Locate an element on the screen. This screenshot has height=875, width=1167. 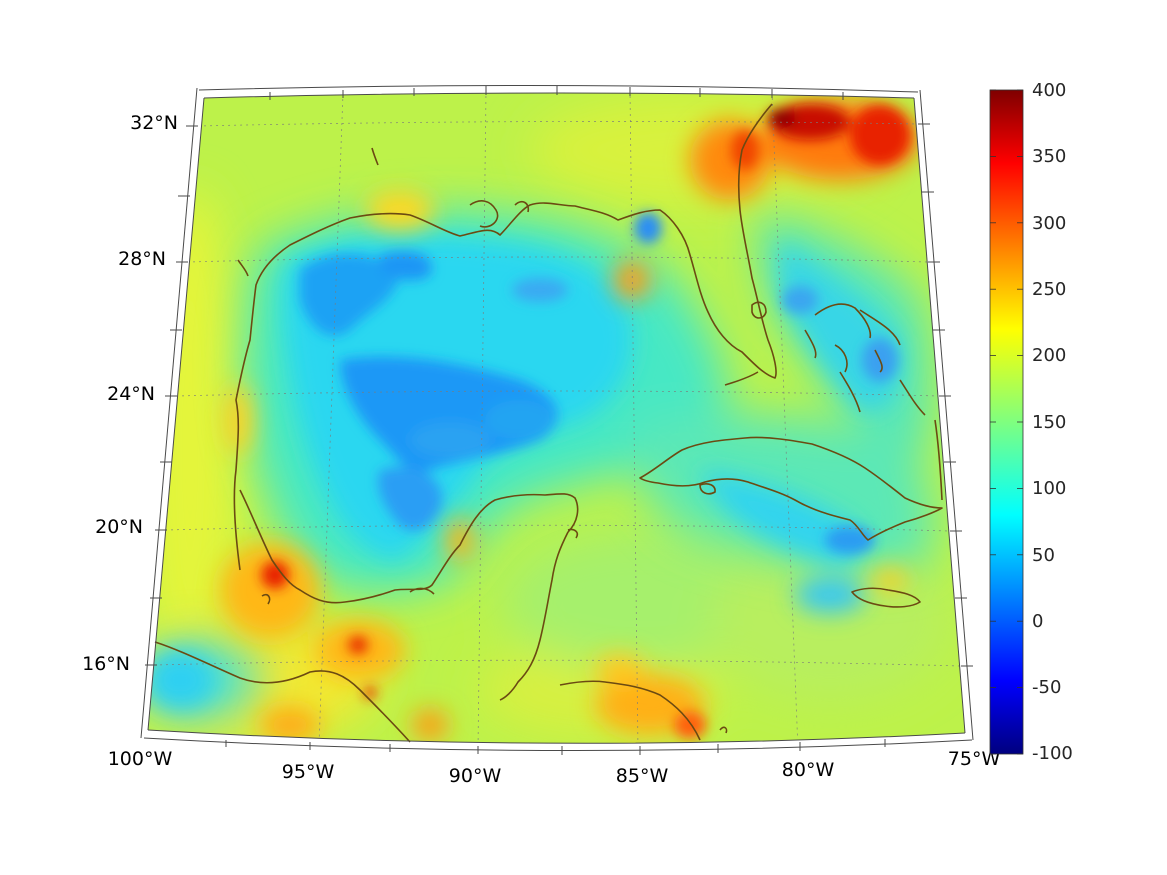
jamaica is located at coordinates (886, 597).